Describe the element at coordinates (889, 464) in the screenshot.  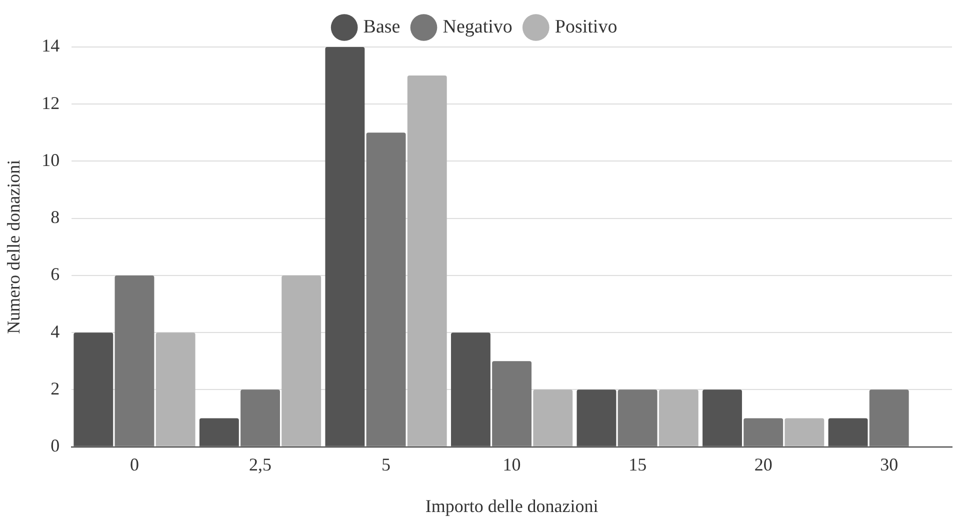
I see `x-tick-label: 30` at that location.